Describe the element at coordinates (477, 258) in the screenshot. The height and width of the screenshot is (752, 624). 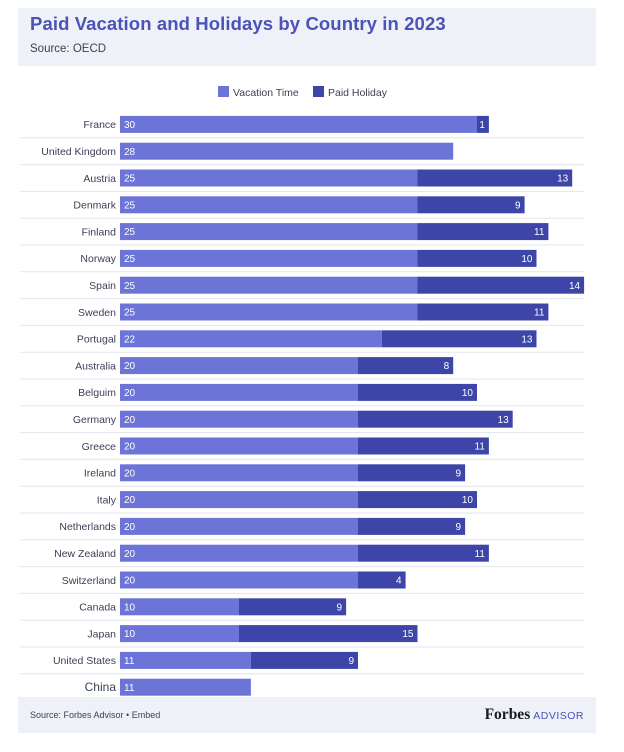
I see `bar-holiday-norway` at that location.